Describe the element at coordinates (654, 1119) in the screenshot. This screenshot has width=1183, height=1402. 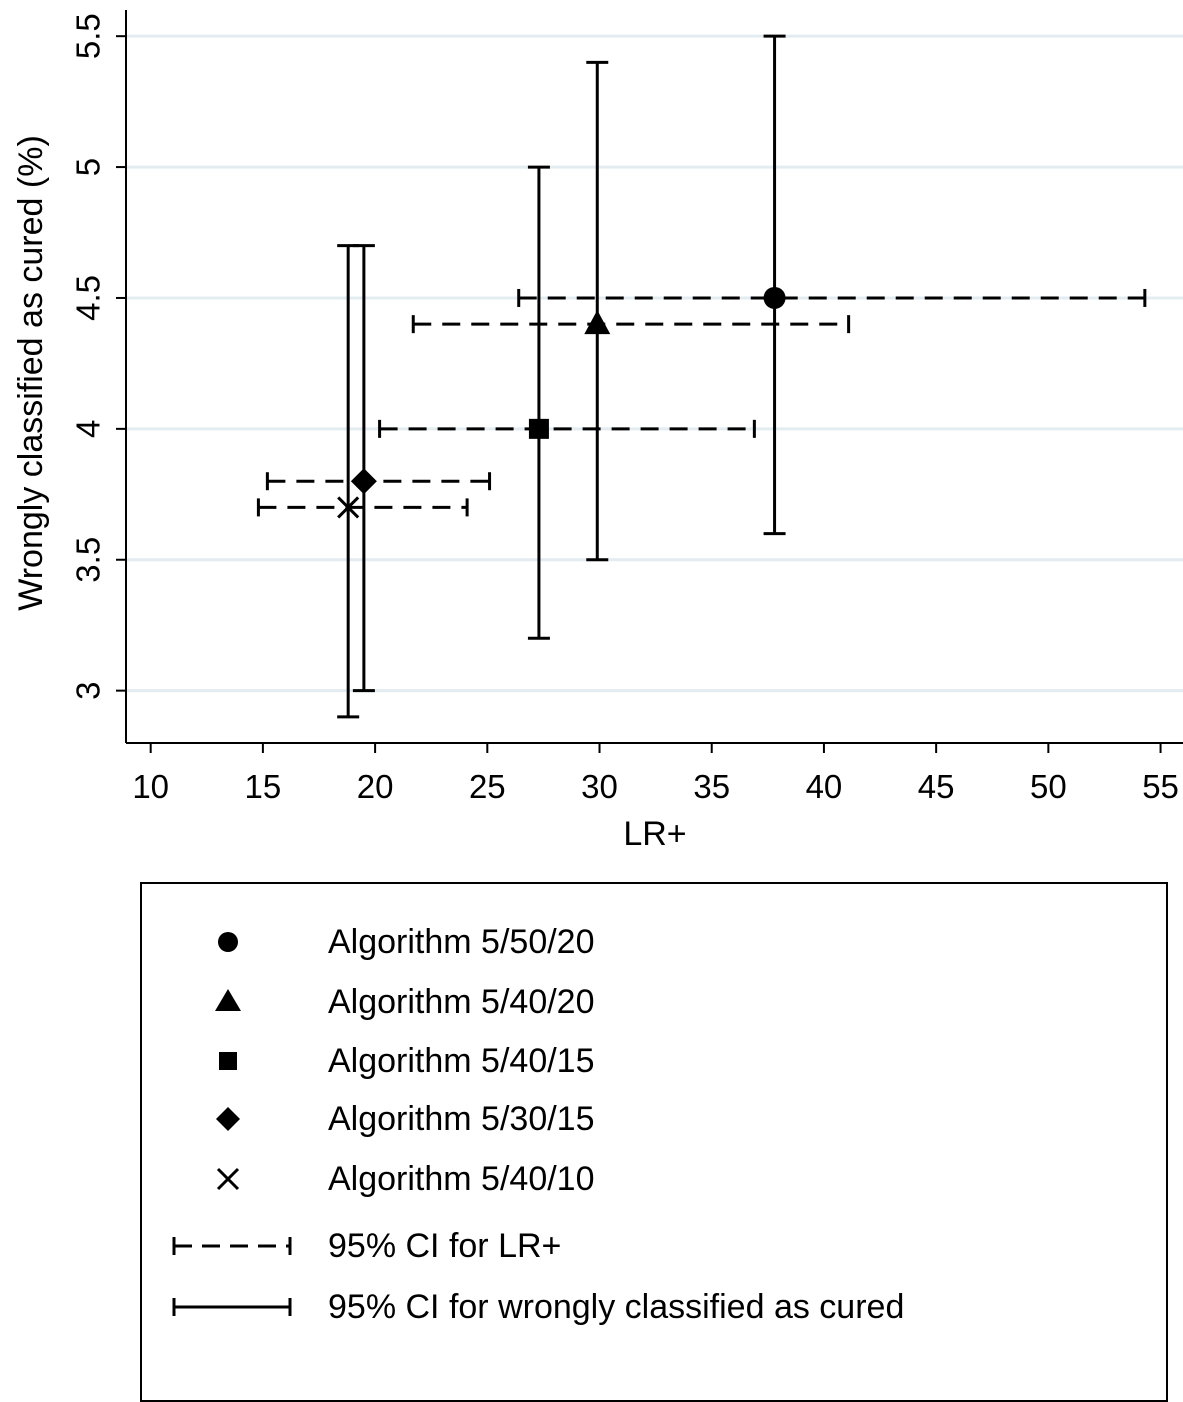
I see `legend-item: Algorithm 5/30/15` at that location.